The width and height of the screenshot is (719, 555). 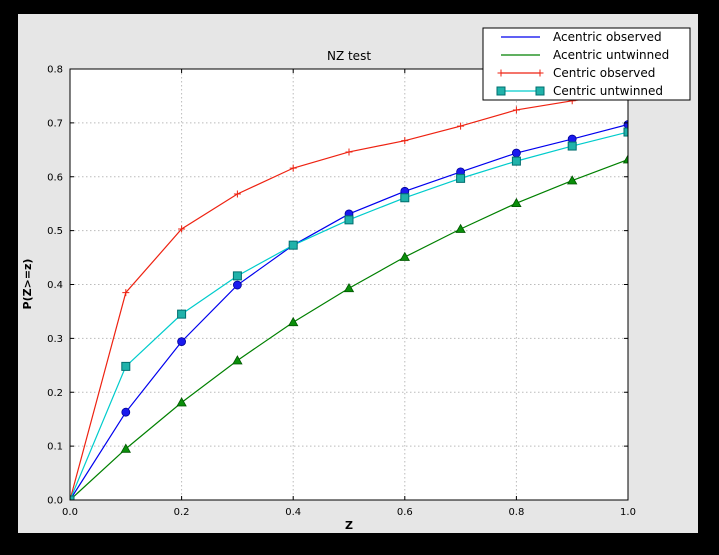 I want to click on y-tick-label: 0.0, so click(x=55, y=501).